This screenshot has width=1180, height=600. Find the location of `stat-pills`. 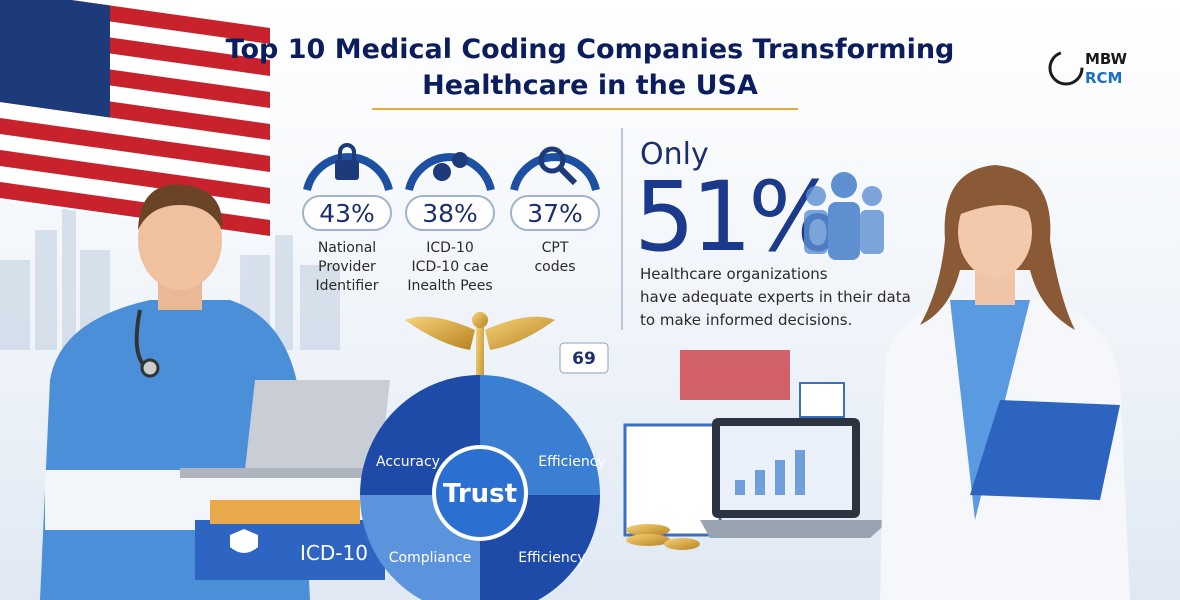

stat-pills is located at coordinates (451, 213).